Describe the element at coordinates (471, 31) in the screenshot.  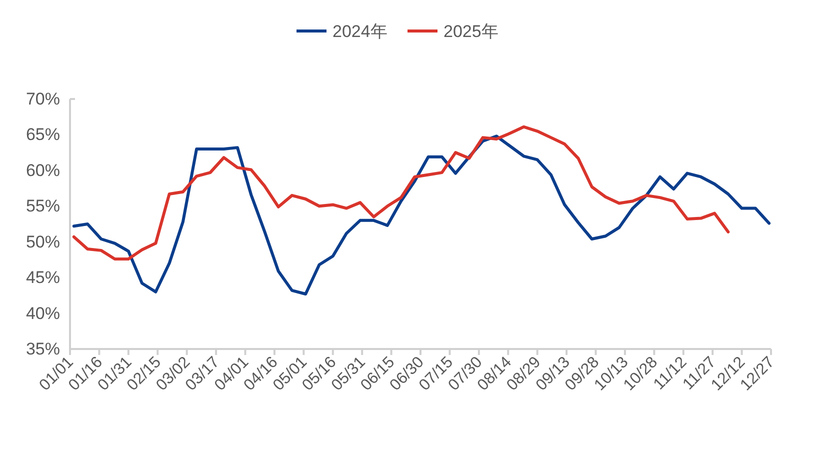
I see `legend-label: 2025年` at that location.